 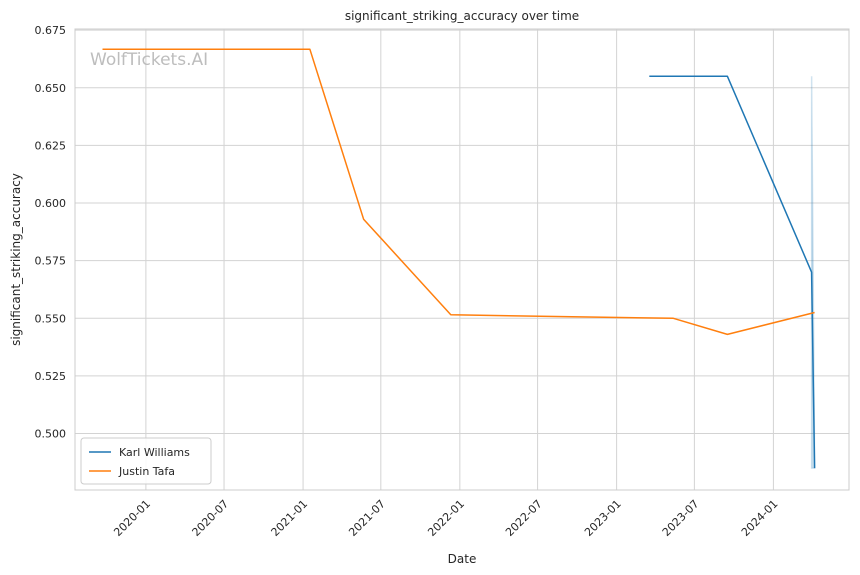 I want to click on y-tick-label: 0.525, so click(x=51, y=376).